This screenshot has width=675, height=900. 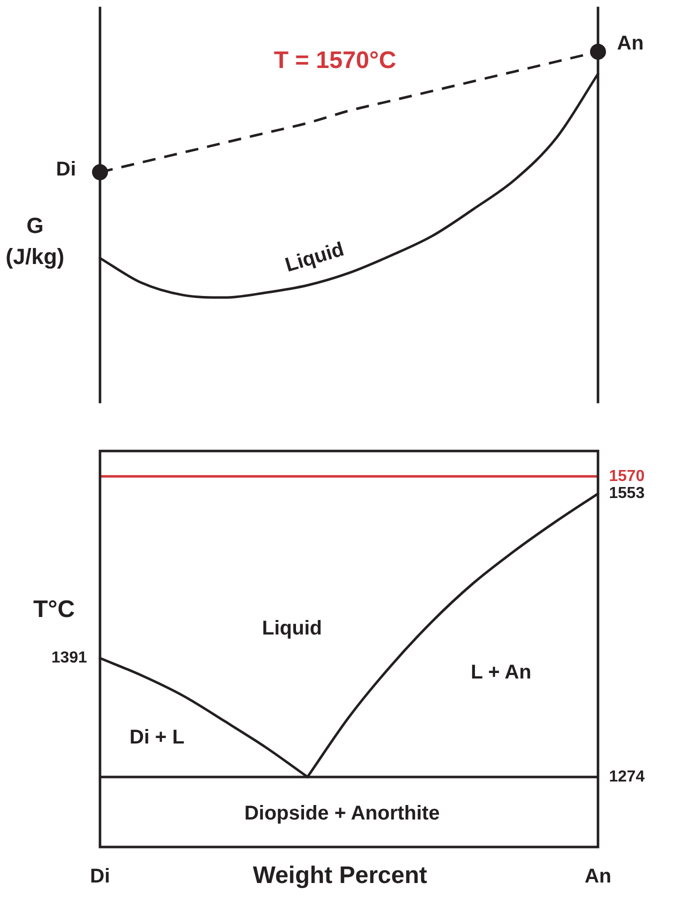 I want to click on y-tick-label: 1274, so click(x=627, y=777).